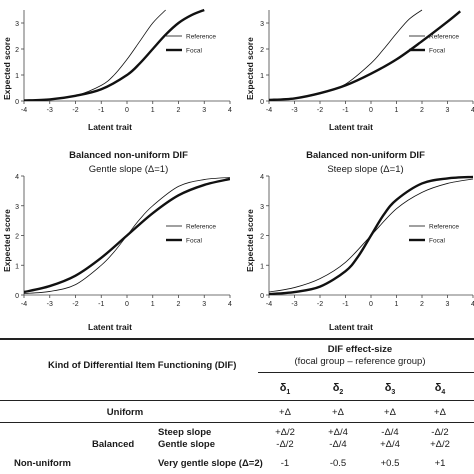 The image size is (474, 474). Describe the element at coordinates (390, 463) in the screenshot. I see `table-cell: +0.5` at that location.